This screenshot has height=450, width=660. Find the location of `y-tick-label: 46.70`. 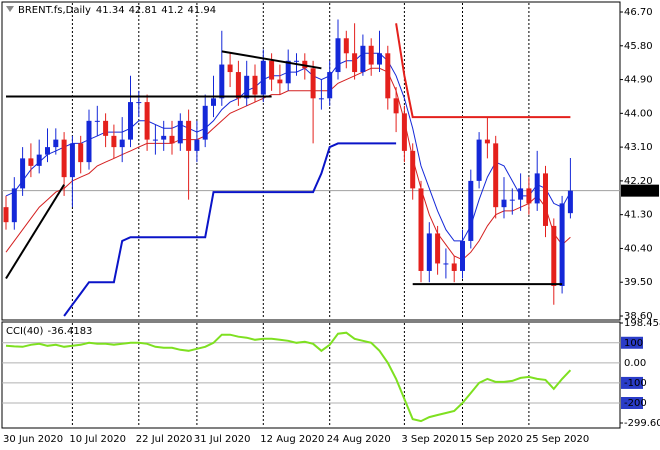

y-tick-label: 46.70 is located at coordinates (638, 12).